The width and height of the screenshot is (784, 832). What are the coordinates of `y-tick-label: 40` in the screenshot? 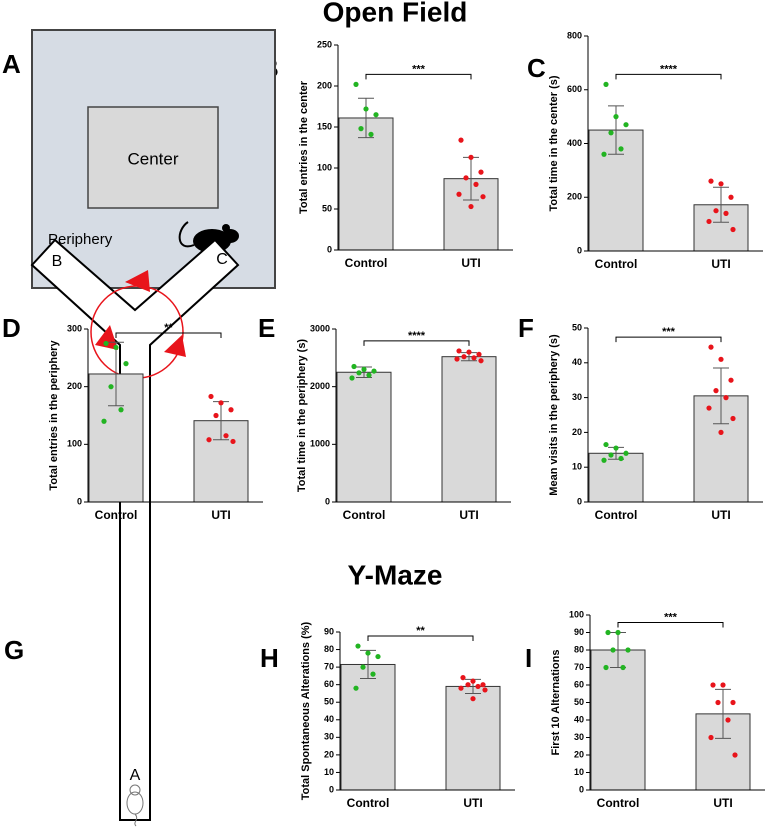 It's located at (577, 362).